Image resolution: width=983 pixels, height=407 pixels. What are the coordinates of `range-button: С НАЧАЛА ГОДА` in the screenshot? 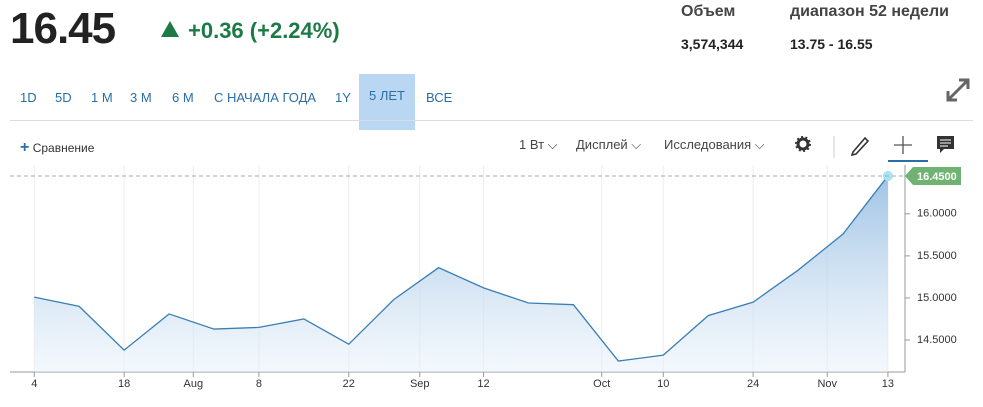 It's located at (265, 97).